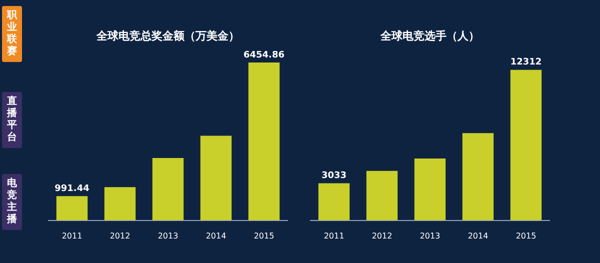  What do you see at coordinates (264, 55) in the screenshot?
I see `data-label: 6454.86` at bounding box center [264, 55].